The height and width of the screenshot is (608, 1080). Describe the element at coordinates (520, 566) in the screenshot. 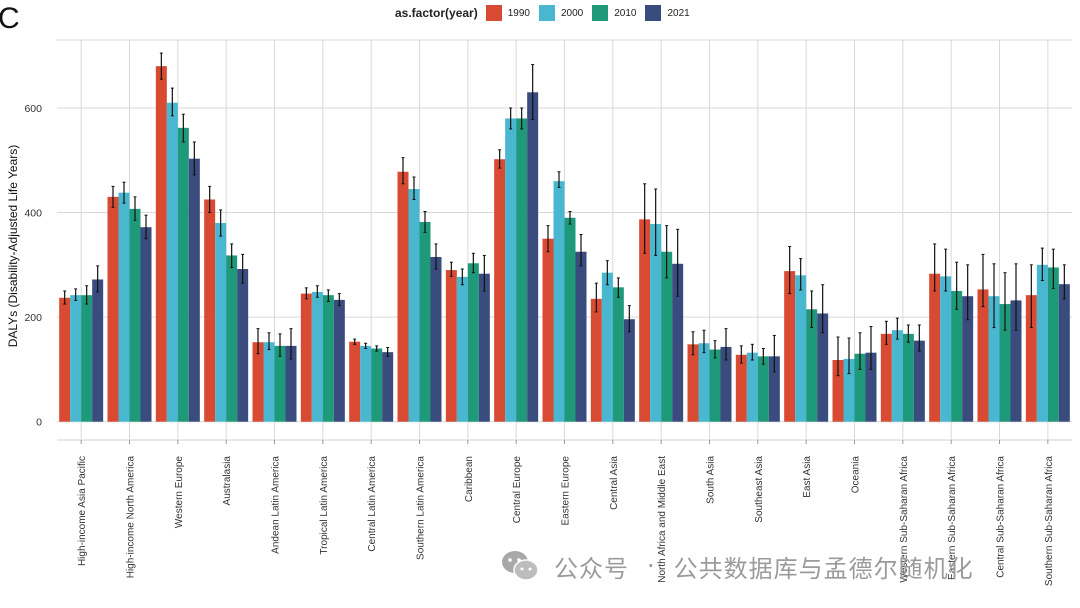

I see `wechat-icon` at that location.